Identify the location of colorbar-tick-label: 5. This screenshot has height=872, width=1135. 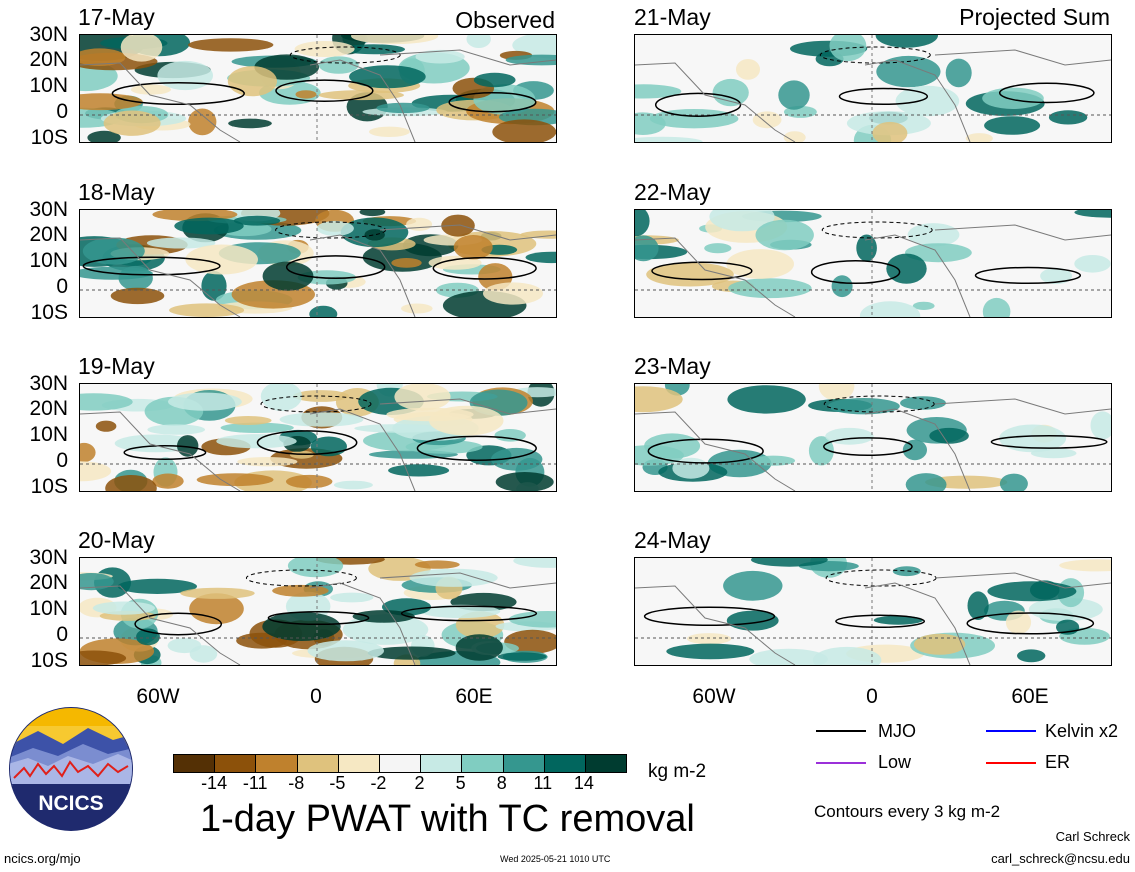
(460, 783).